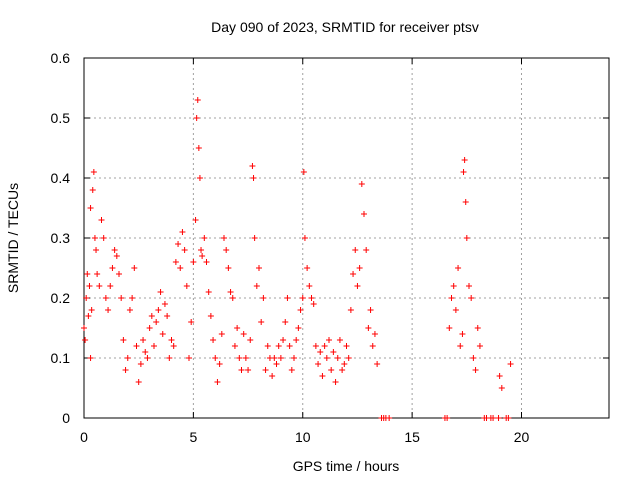 This screenshot has height=480, width=640. Describe the element at coordinates (346, 466) in the screenshot. I see `x-axis-label: GPS time / hours` at that location.